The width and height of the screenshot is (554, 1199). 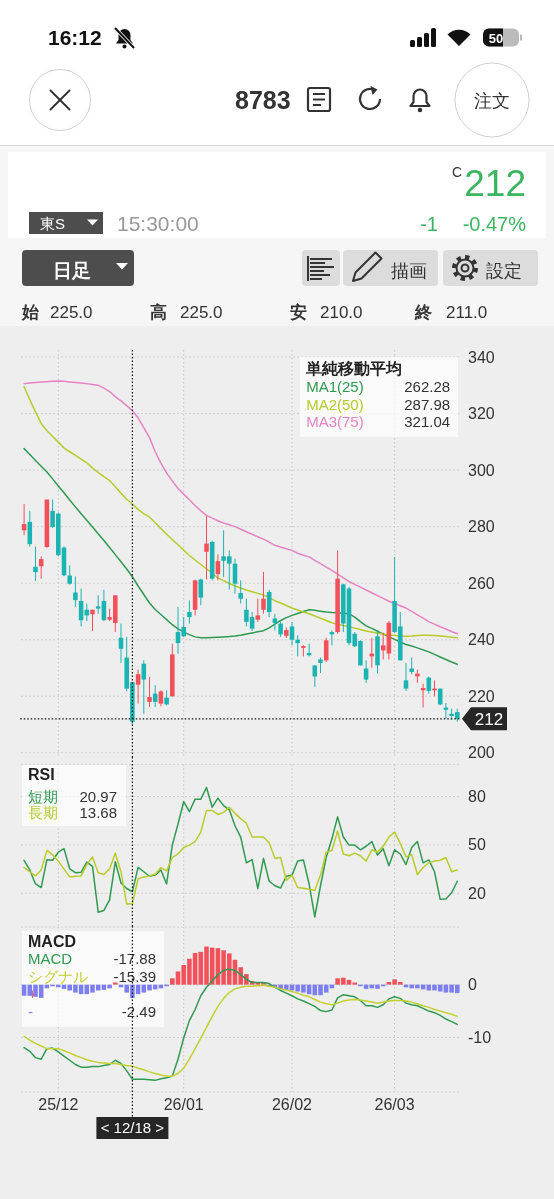 I want to click on text: 212, so click(x=495, y=183).